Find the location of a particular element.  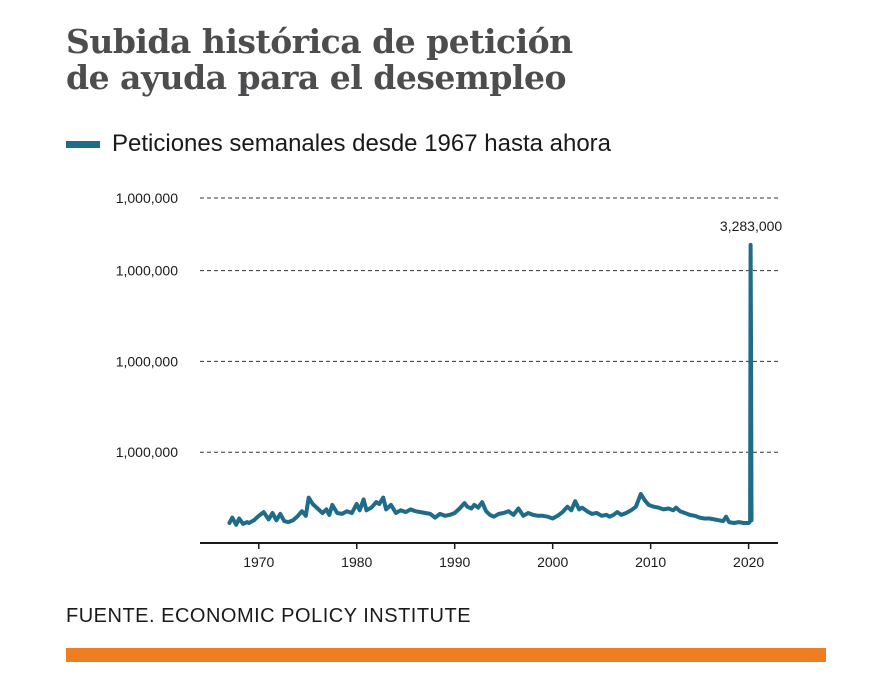

x-tick-label: 1990 is located at coordinates (454, 562).